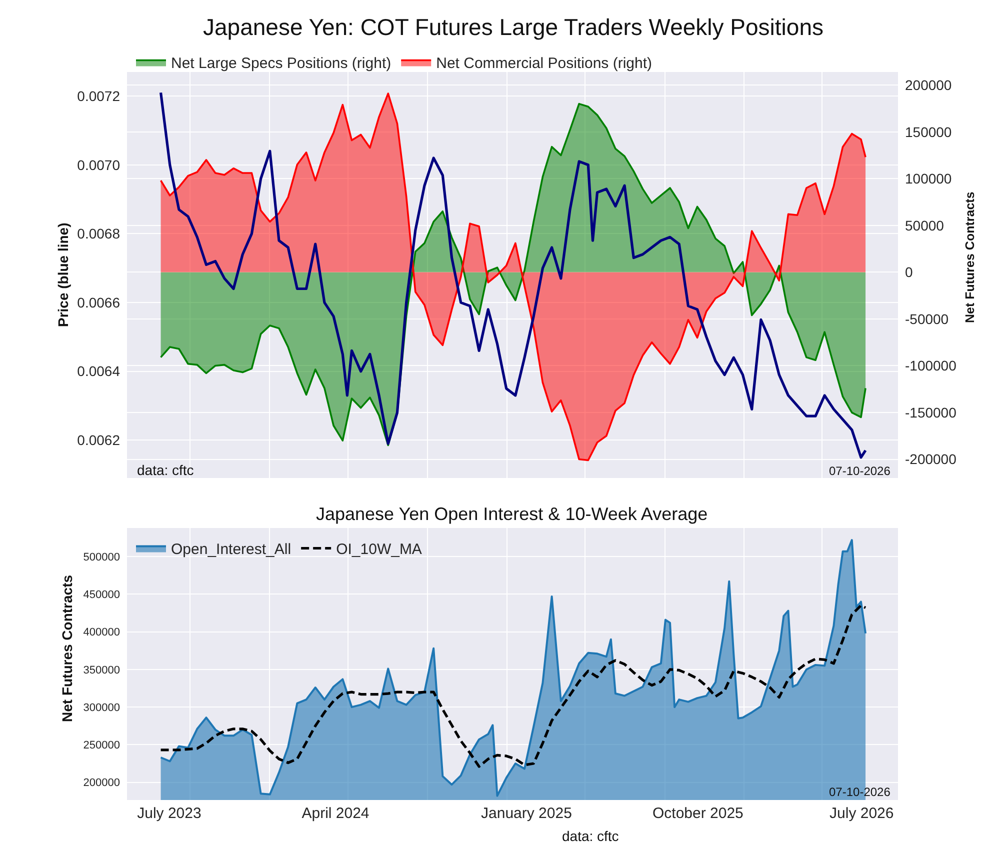 The width and height of the screenshot is (1000, 860). I want to click on y-tick-label: 0.0064, so click(98, 371).